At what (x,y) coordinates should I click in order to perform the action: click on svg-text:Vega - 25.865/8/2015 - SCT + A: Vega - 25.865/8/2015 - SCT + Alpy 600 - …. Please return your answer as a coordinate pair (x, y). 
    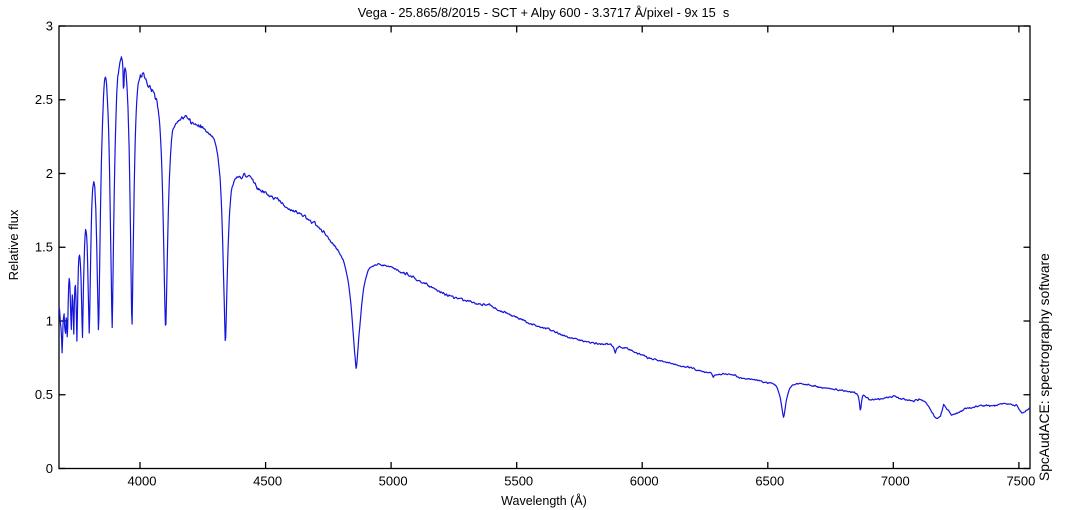
    Looking at the image, I should click on (543, 12).